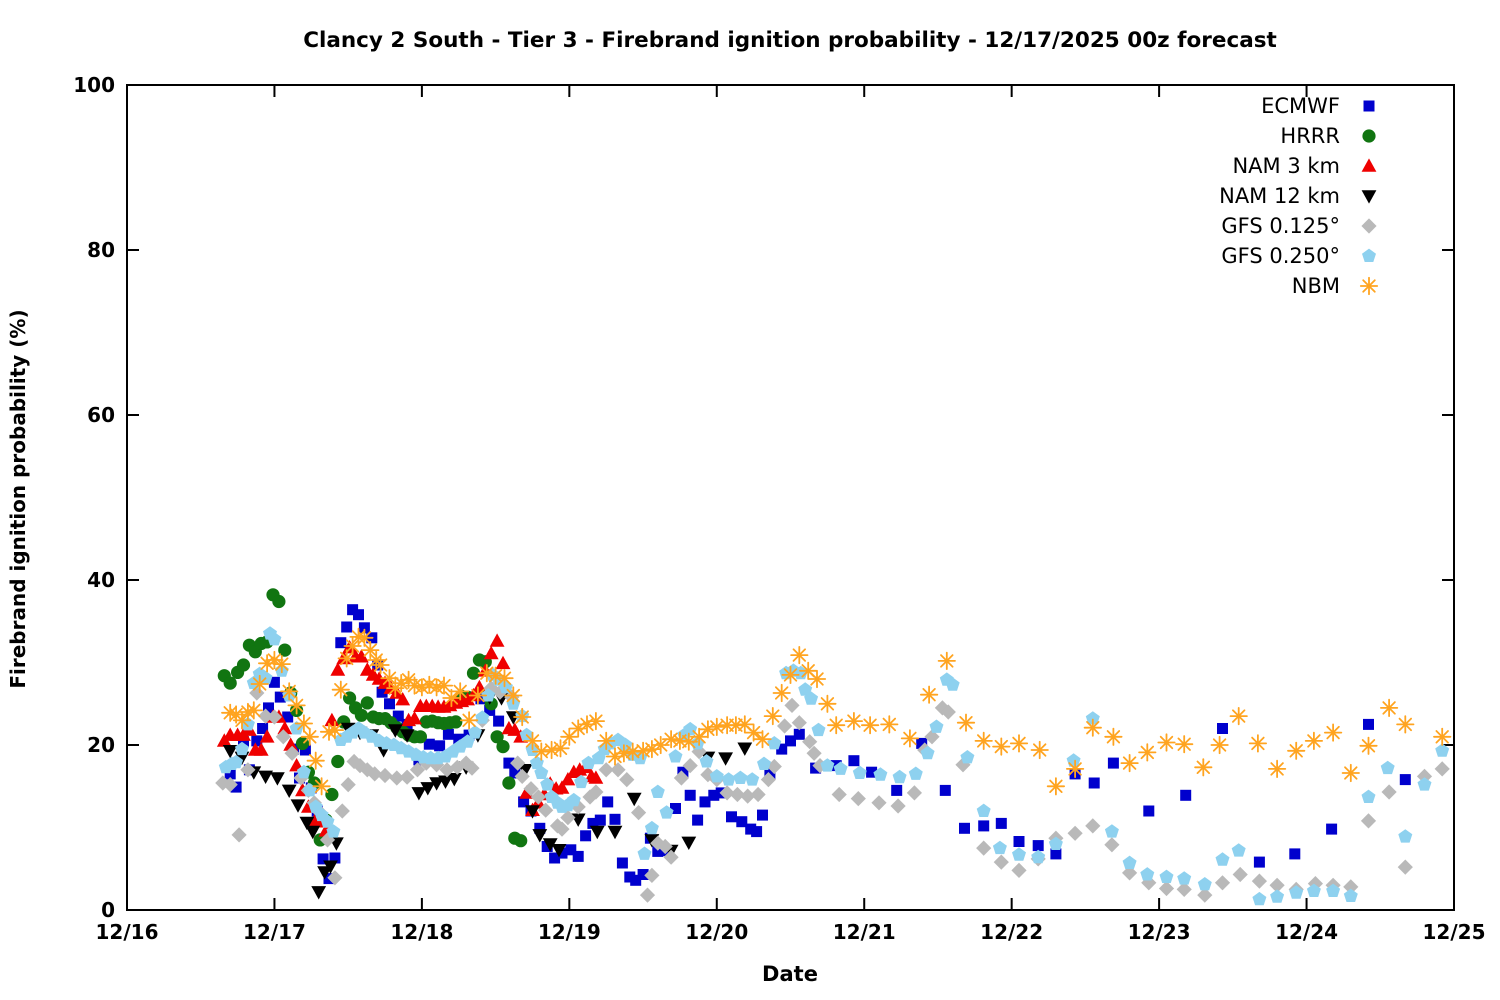 The height and width of the screenshot is (1000, 1500). I want to click on x-tick-label: 12/22, so click(1012, 932).